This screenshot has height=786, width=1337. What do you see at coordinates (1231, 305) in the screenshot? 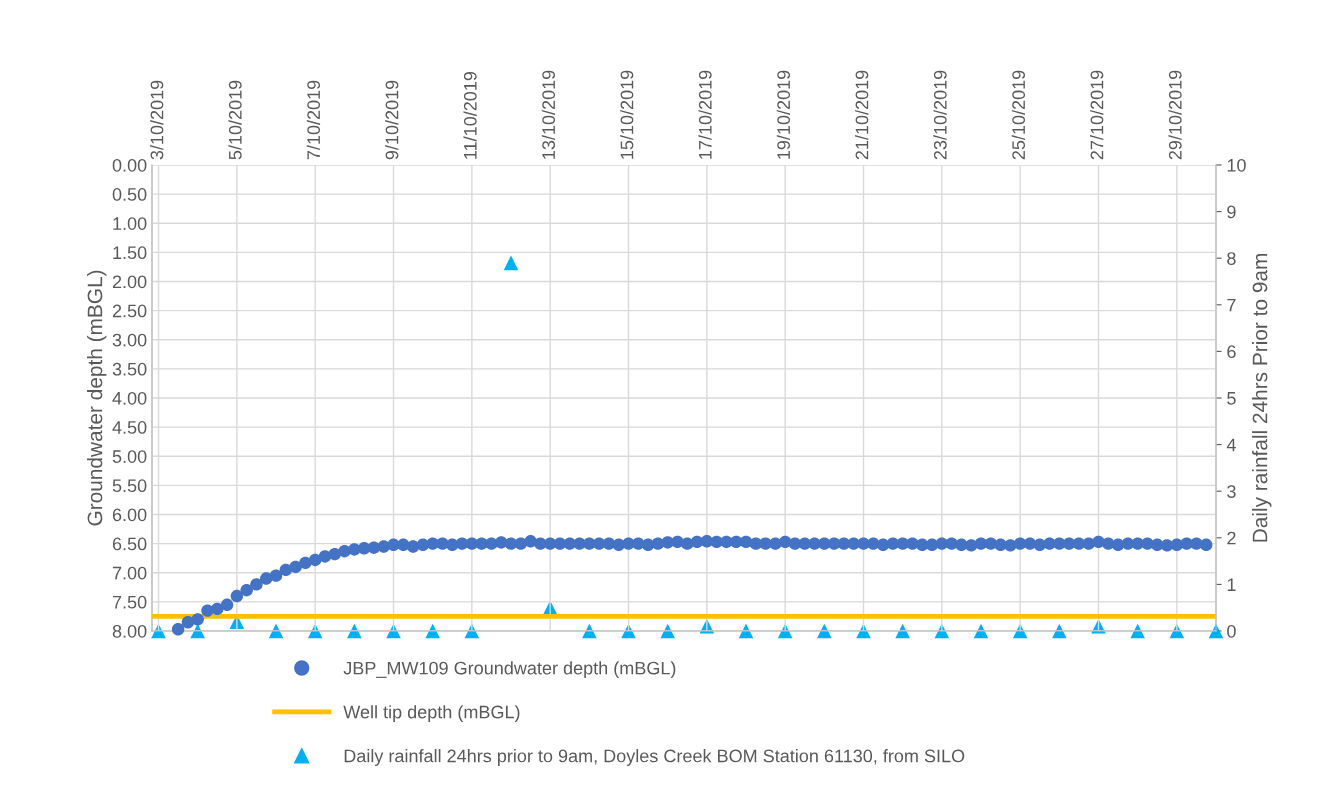
I see `y2-tick-label: 7` at bounding box center [1231, 305].